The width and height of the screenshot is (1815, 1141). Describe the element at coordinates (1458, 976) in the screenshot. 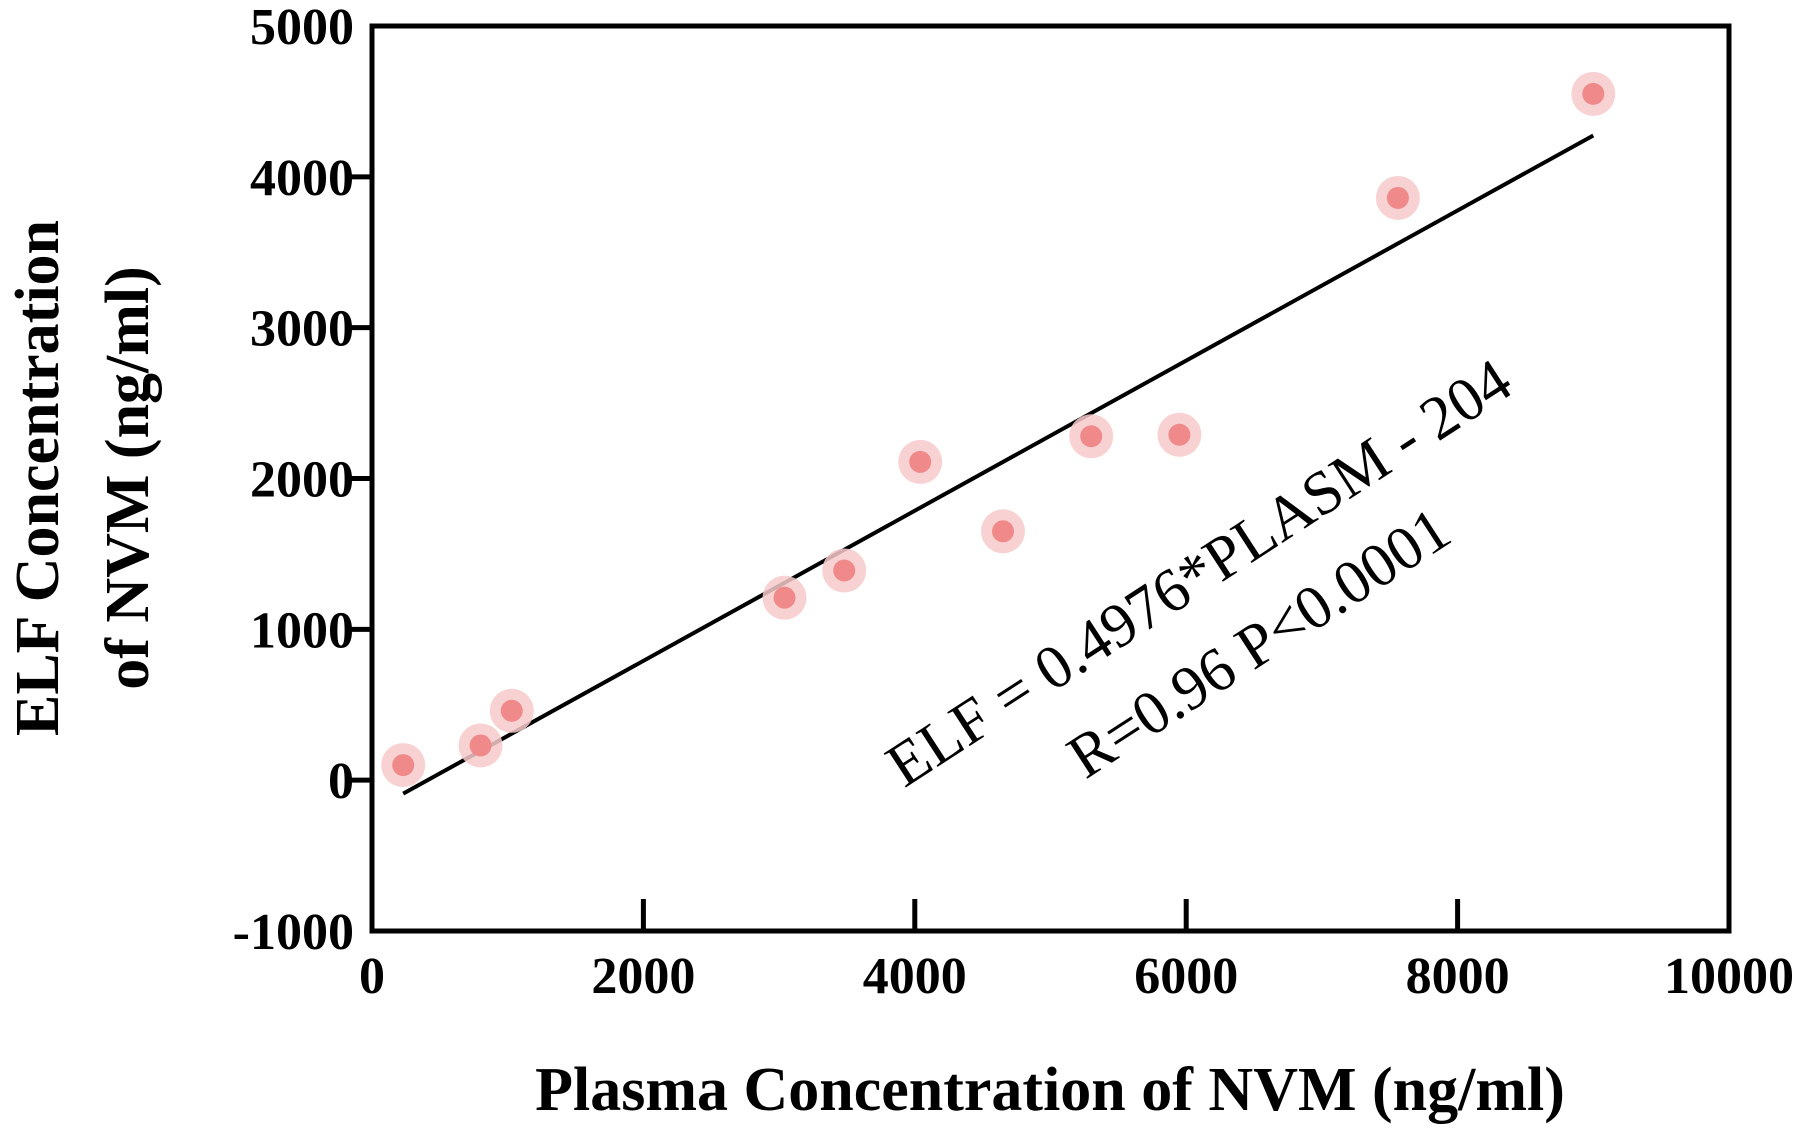

I see `x-tick-label: 8000` at that location.